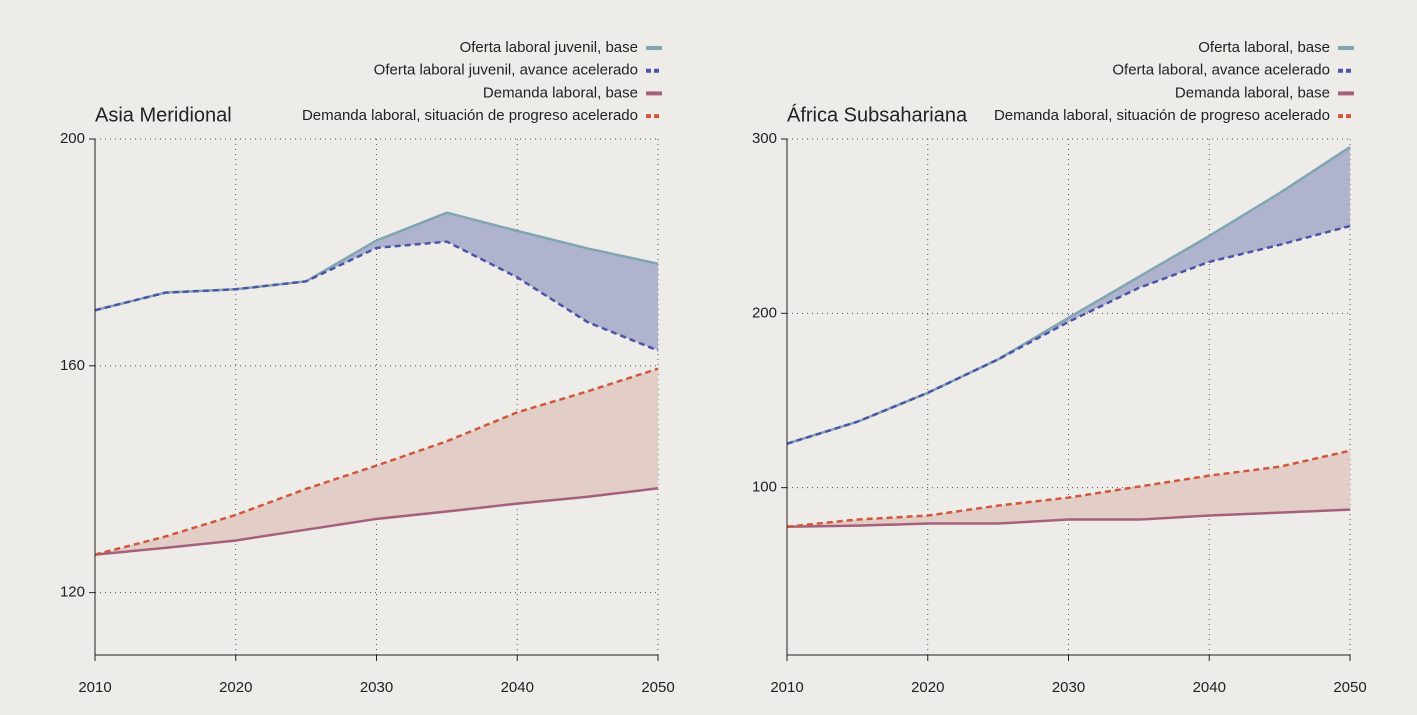  I want to click on y-tick-label: 160, so click(72, 365).